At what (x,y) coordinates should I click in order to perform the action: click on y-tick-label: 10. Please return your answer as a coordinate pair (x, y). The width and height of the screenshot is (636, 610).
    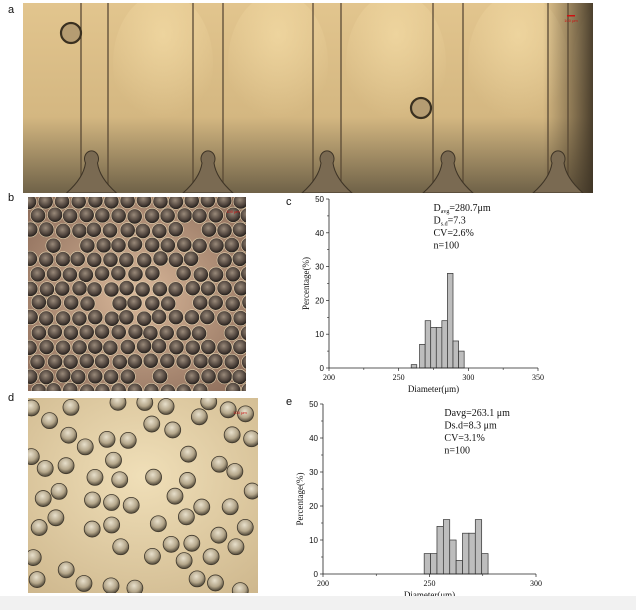
    Looking at the image, I should click on (319, 334).